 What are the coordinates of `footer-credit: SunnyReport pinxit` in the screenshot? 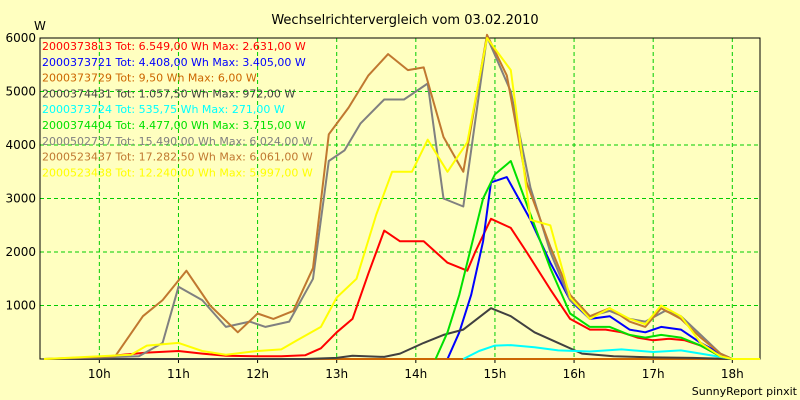 It's located at (745, 391).